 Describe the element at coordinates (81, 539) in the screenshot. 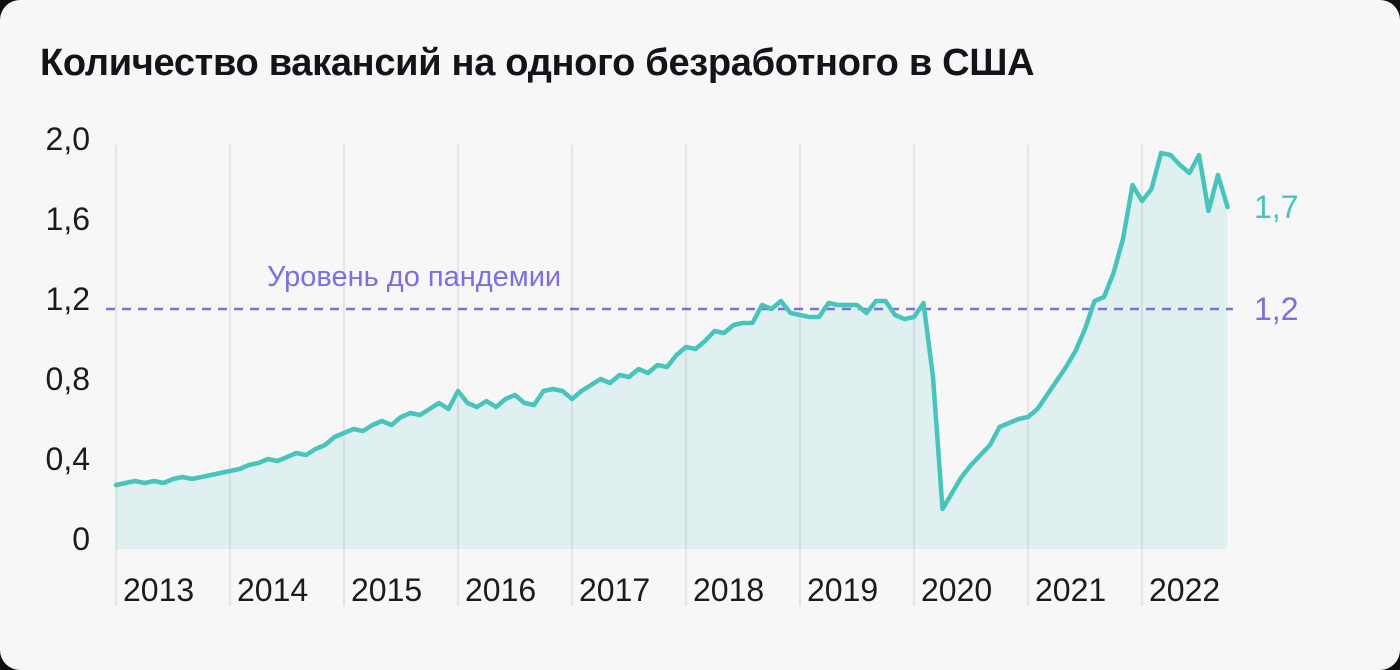

I see `y-axis-tick: 0` at that location.